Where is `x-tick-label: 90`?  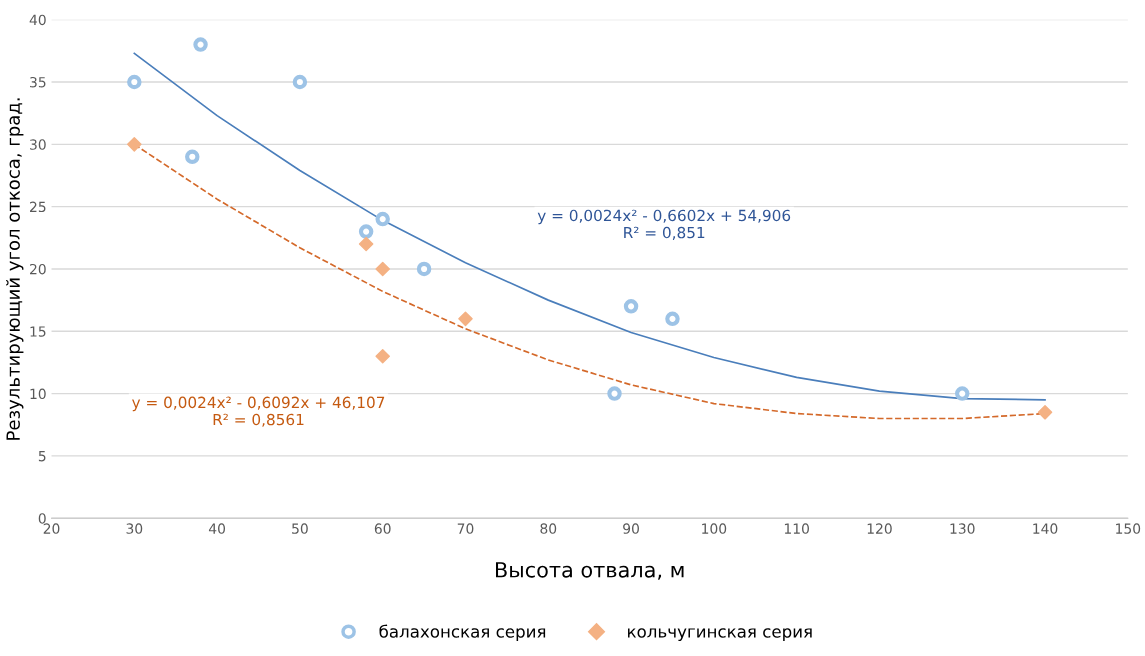
x-tick-label: 90 is located at coordinates (631, 528).